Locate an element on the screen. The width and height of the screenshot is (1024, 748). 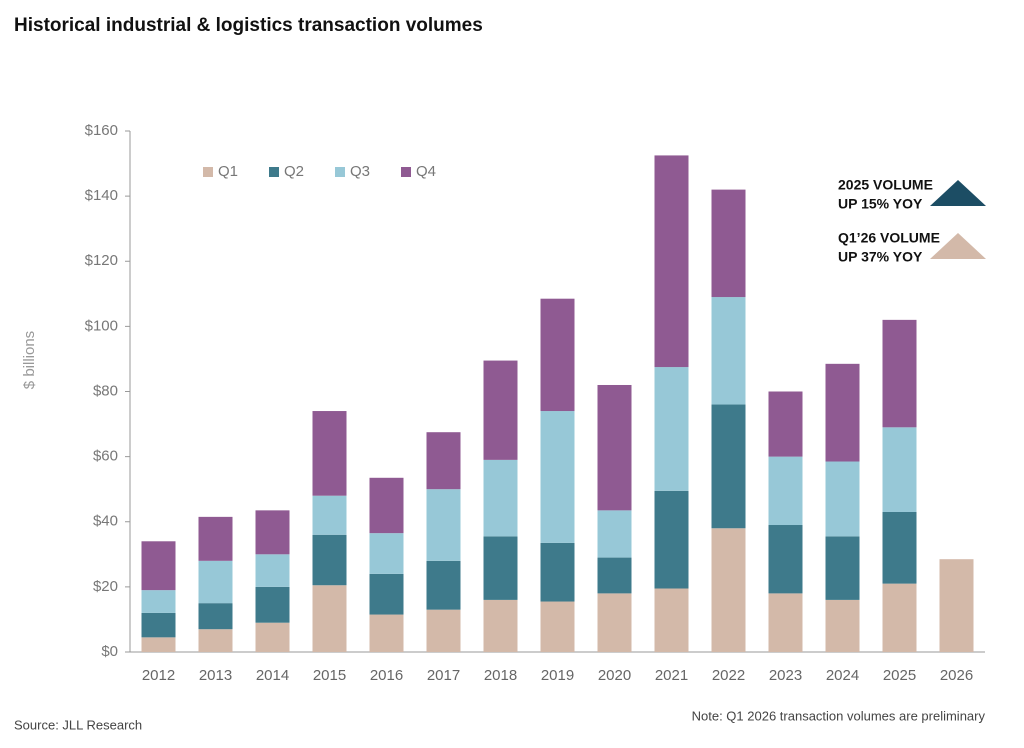
x-tick-label: 2013 is located at coordinates (215, 675).